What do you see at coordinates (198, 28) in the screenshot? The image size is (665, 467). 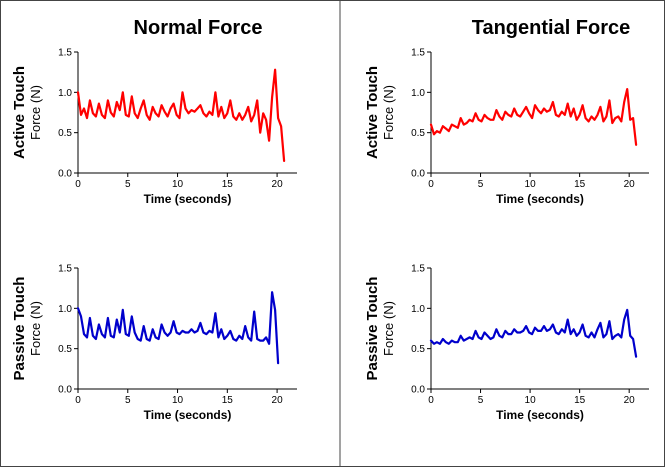 I see `column-title-normal: Normal Force` at bounding box center [198, 28].